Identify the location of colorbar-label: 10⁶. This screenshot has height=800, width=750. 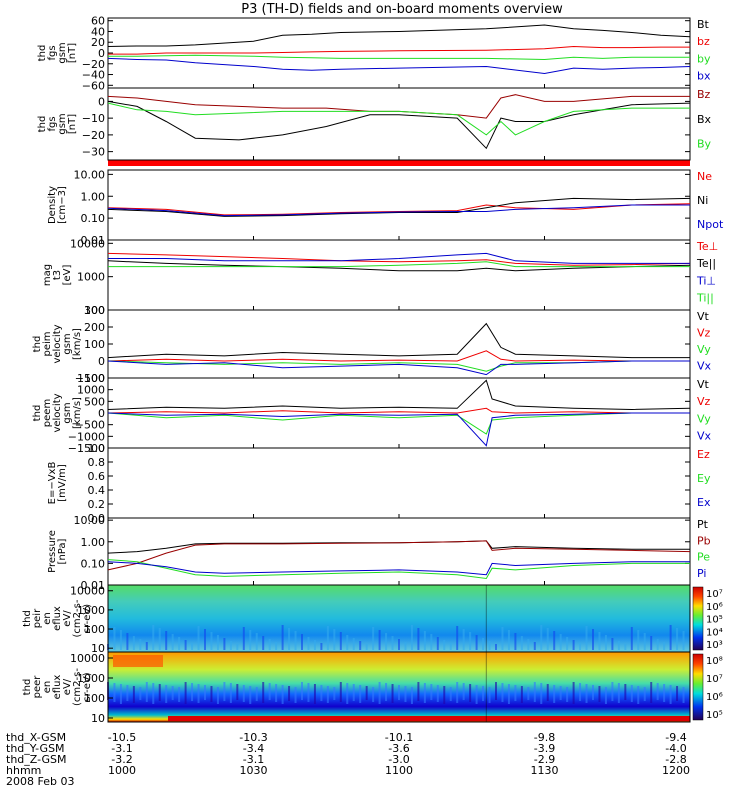
(714, 697).